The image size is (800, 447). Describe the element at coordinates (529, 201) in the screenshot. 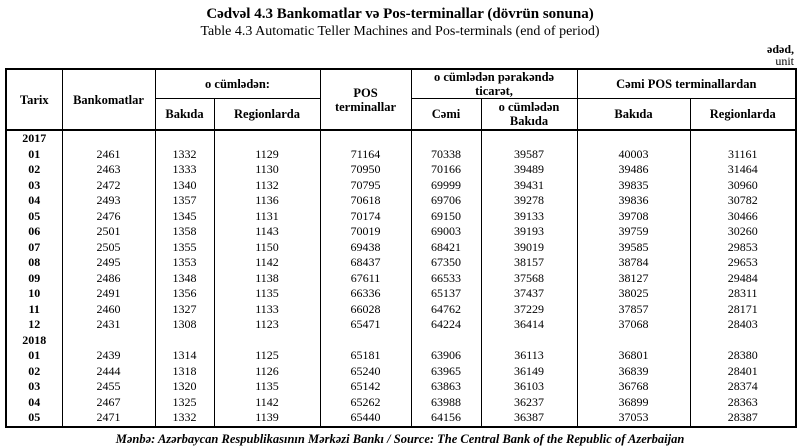

I see `value-cell: 39278` at that location.